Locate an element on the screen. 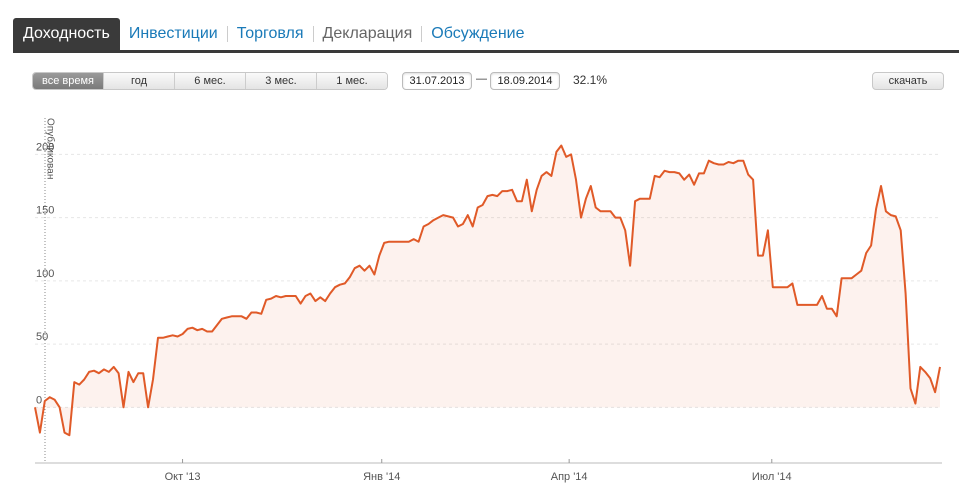  x-tick-label: Июл '14 is located at coordinates (772, 477).